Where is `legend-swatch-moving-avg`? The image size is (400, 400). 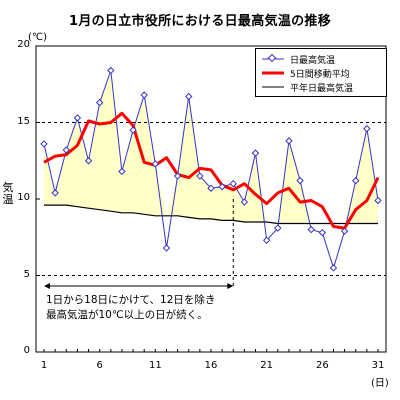 legend-swatch-moving-avg is located at coordinates (273, 73).